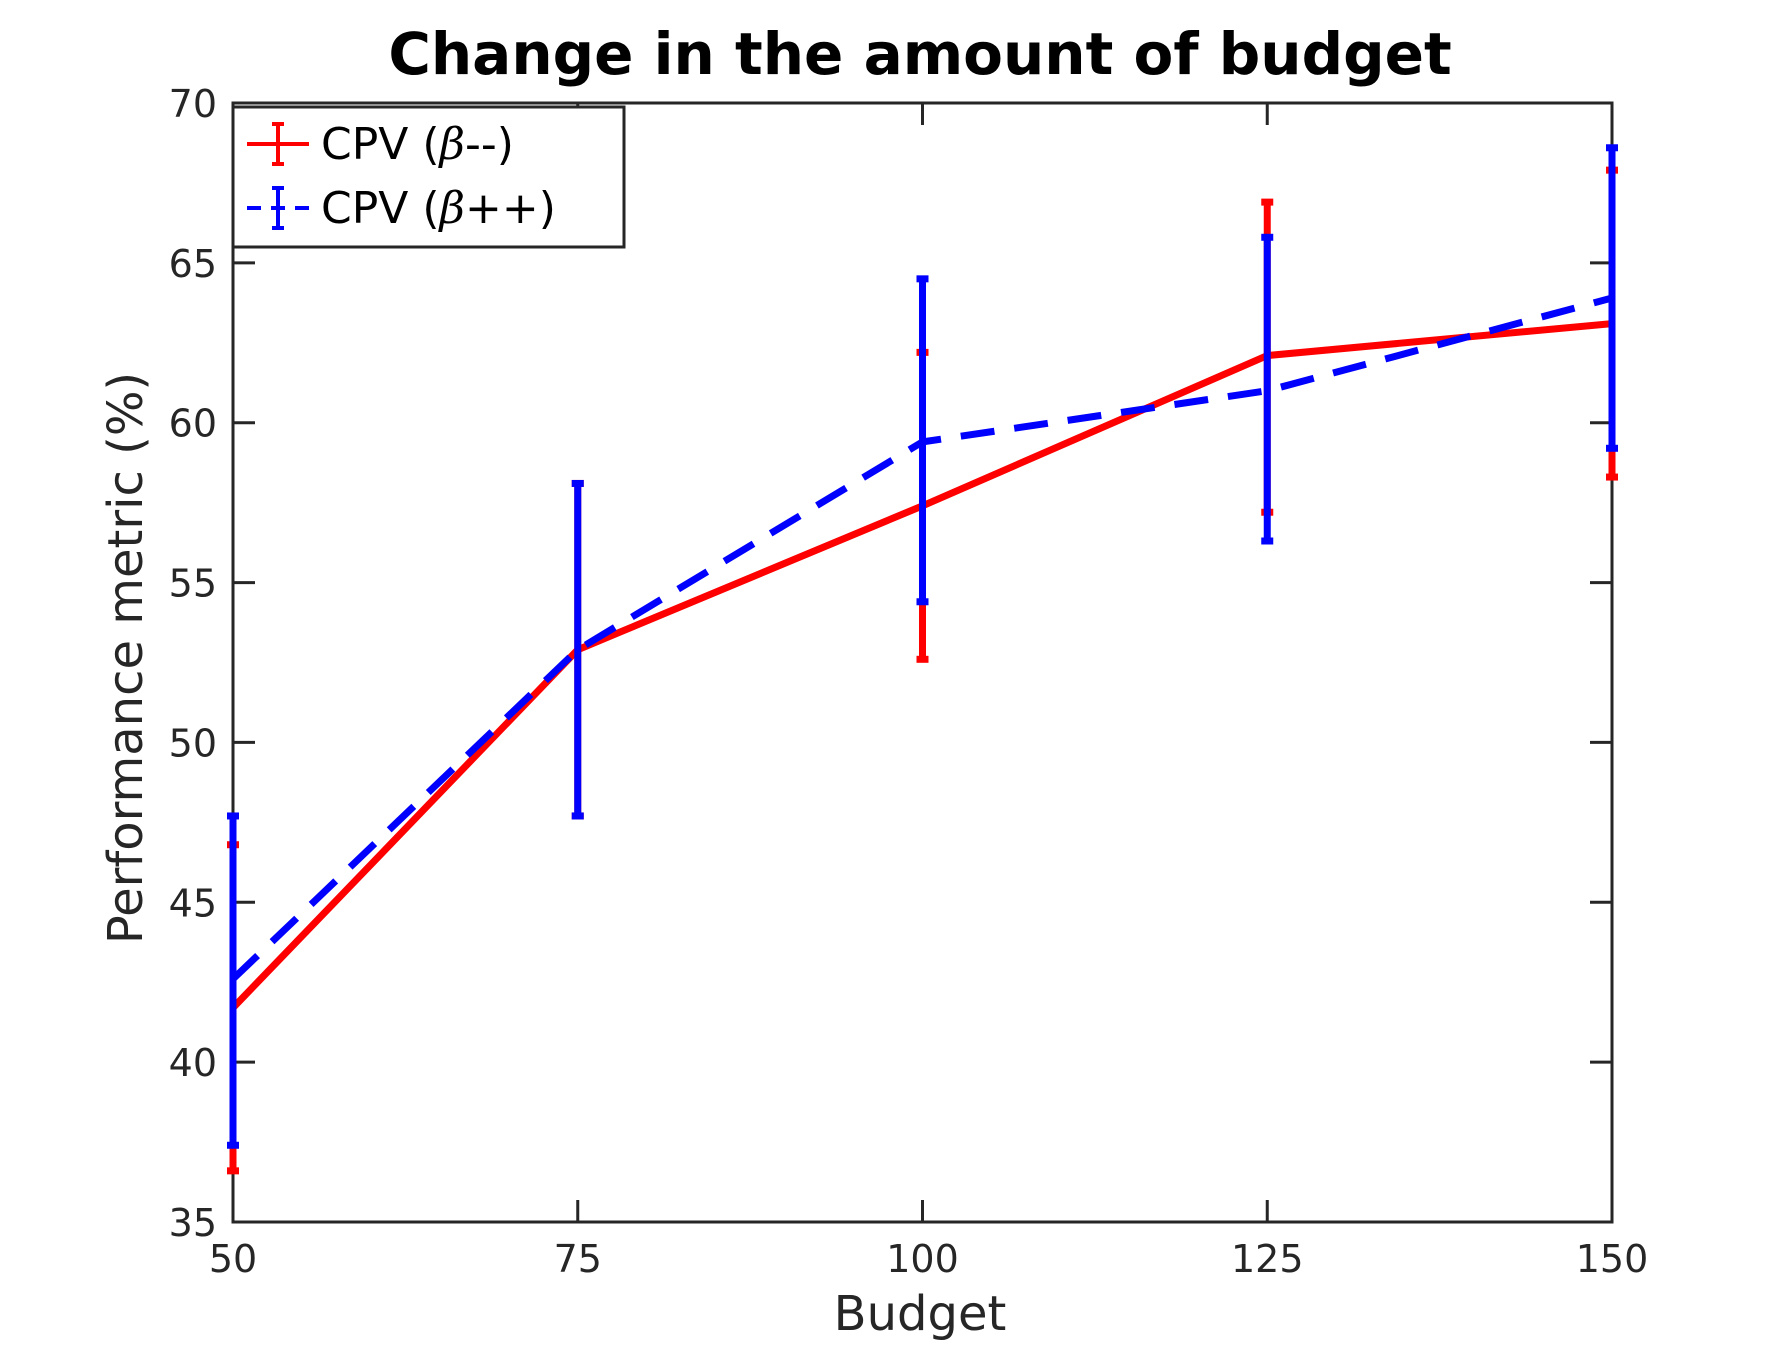  I want to click on y-tick-label: 50, so click(193, 743).